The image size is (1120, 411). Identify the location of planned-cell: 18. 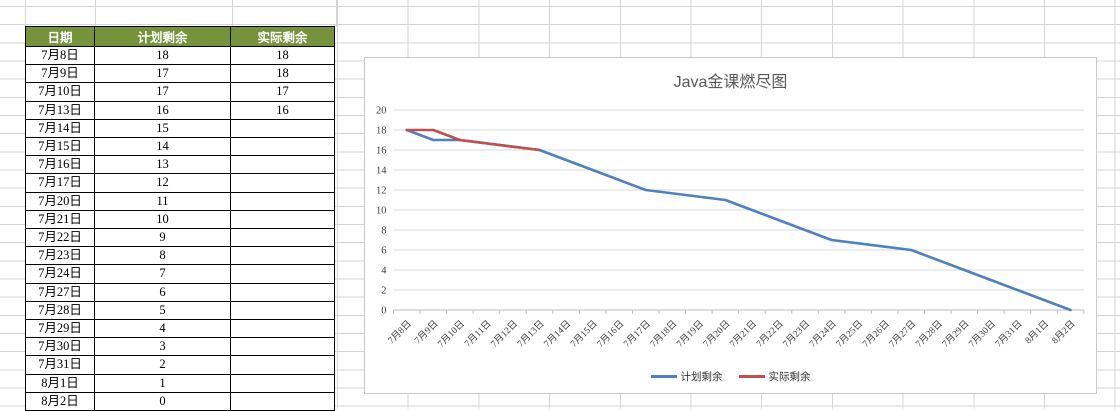
(162, 55).